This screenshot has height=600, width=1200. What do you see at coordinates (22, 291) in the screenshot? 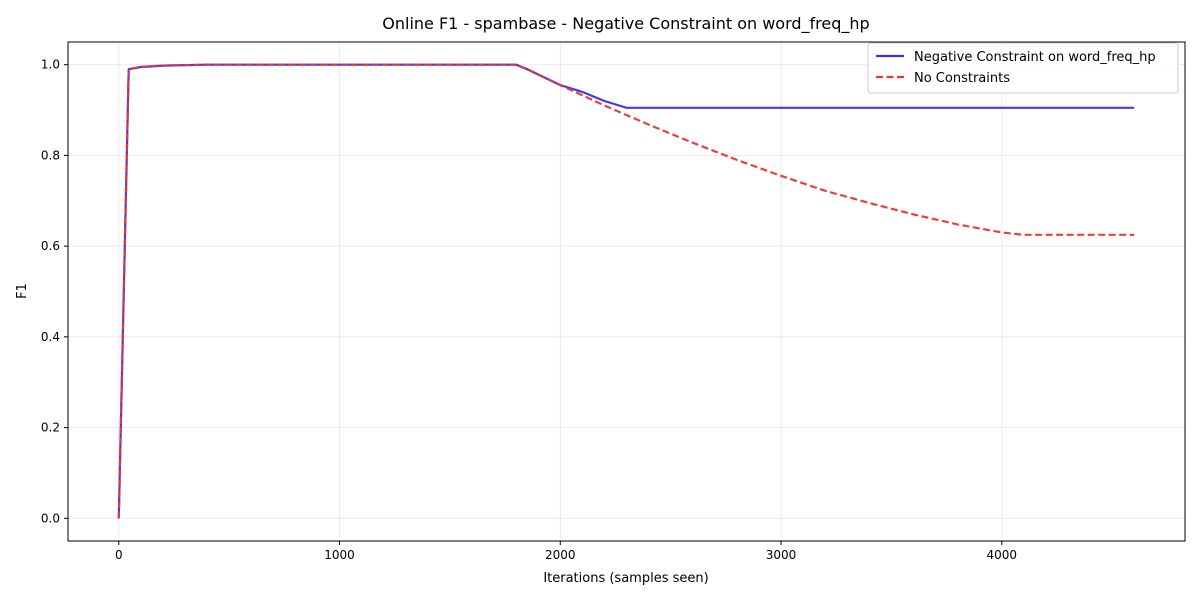
I see `y-axis-label: F1` at bounding box center [22, 291].